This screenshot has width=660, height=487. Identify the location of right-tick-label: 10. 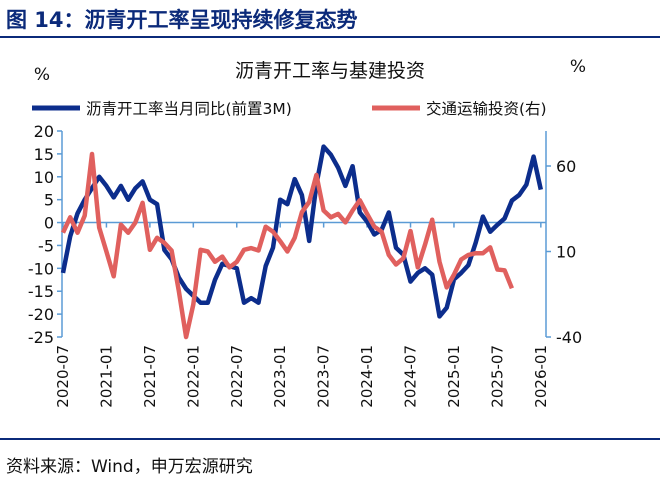
(566, 252).